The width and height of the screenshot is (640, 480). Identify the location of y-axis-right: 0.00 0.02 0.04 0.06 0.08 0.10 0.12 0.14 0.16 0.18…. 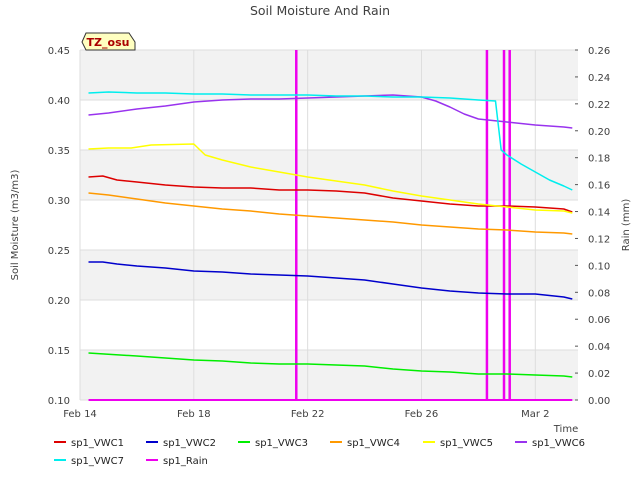
(592, 226).